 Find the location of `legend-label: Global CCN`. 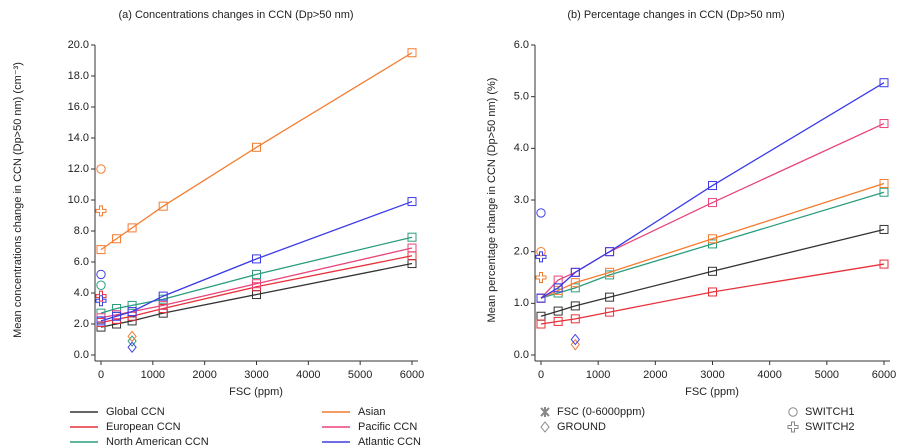

legend-label: Global CCN is located at coordinates (135, 412).